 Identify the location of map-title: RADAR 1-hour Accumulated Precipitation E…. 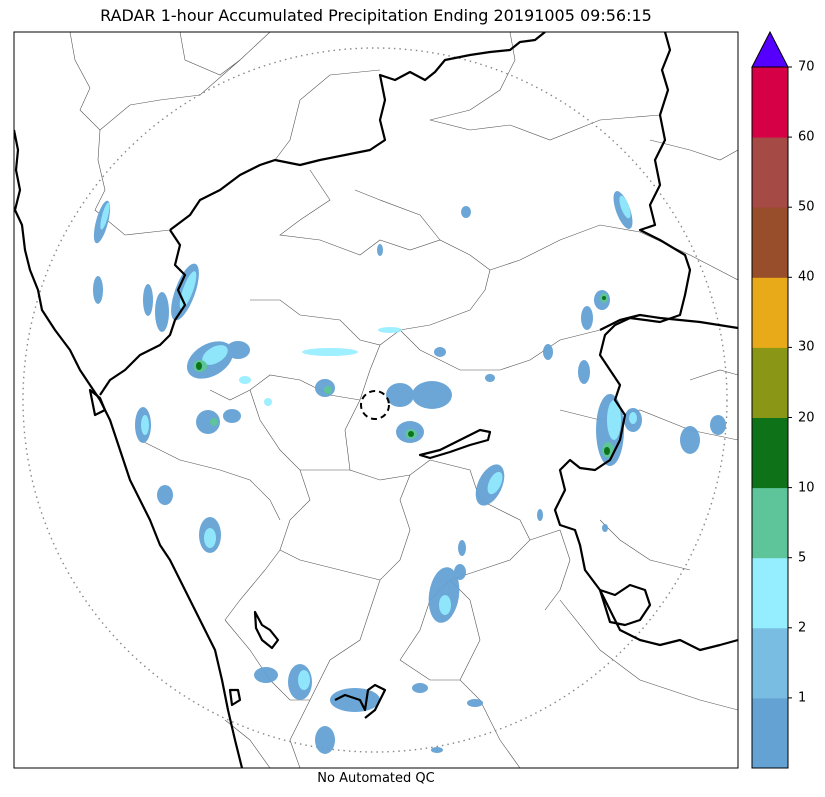
(376, 15).